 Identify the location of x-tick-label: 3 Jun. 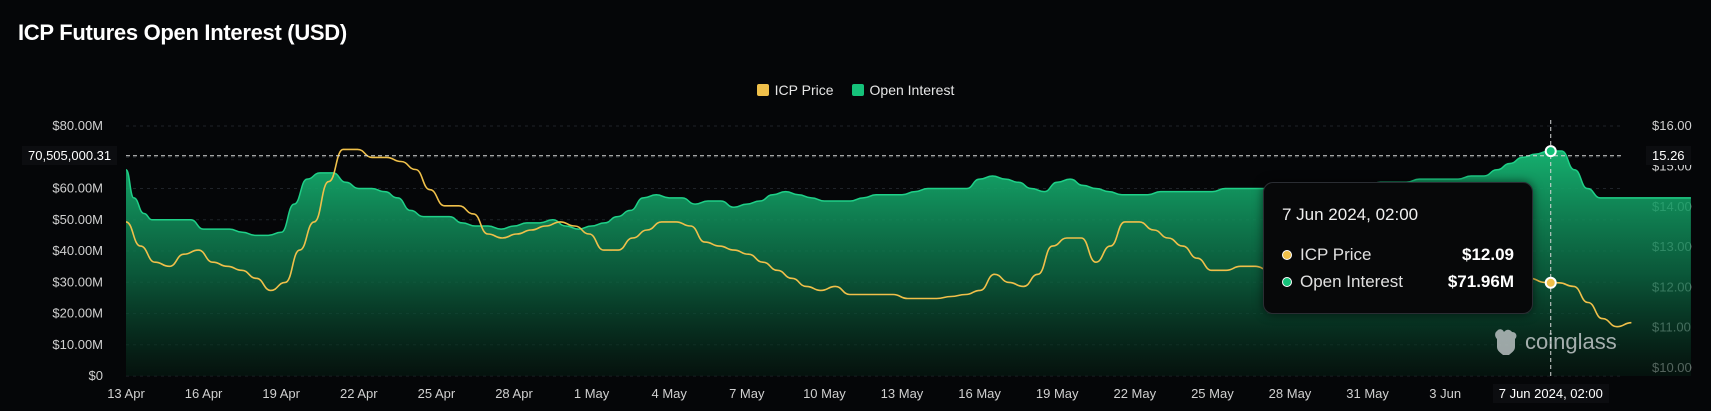
(1445, 393).